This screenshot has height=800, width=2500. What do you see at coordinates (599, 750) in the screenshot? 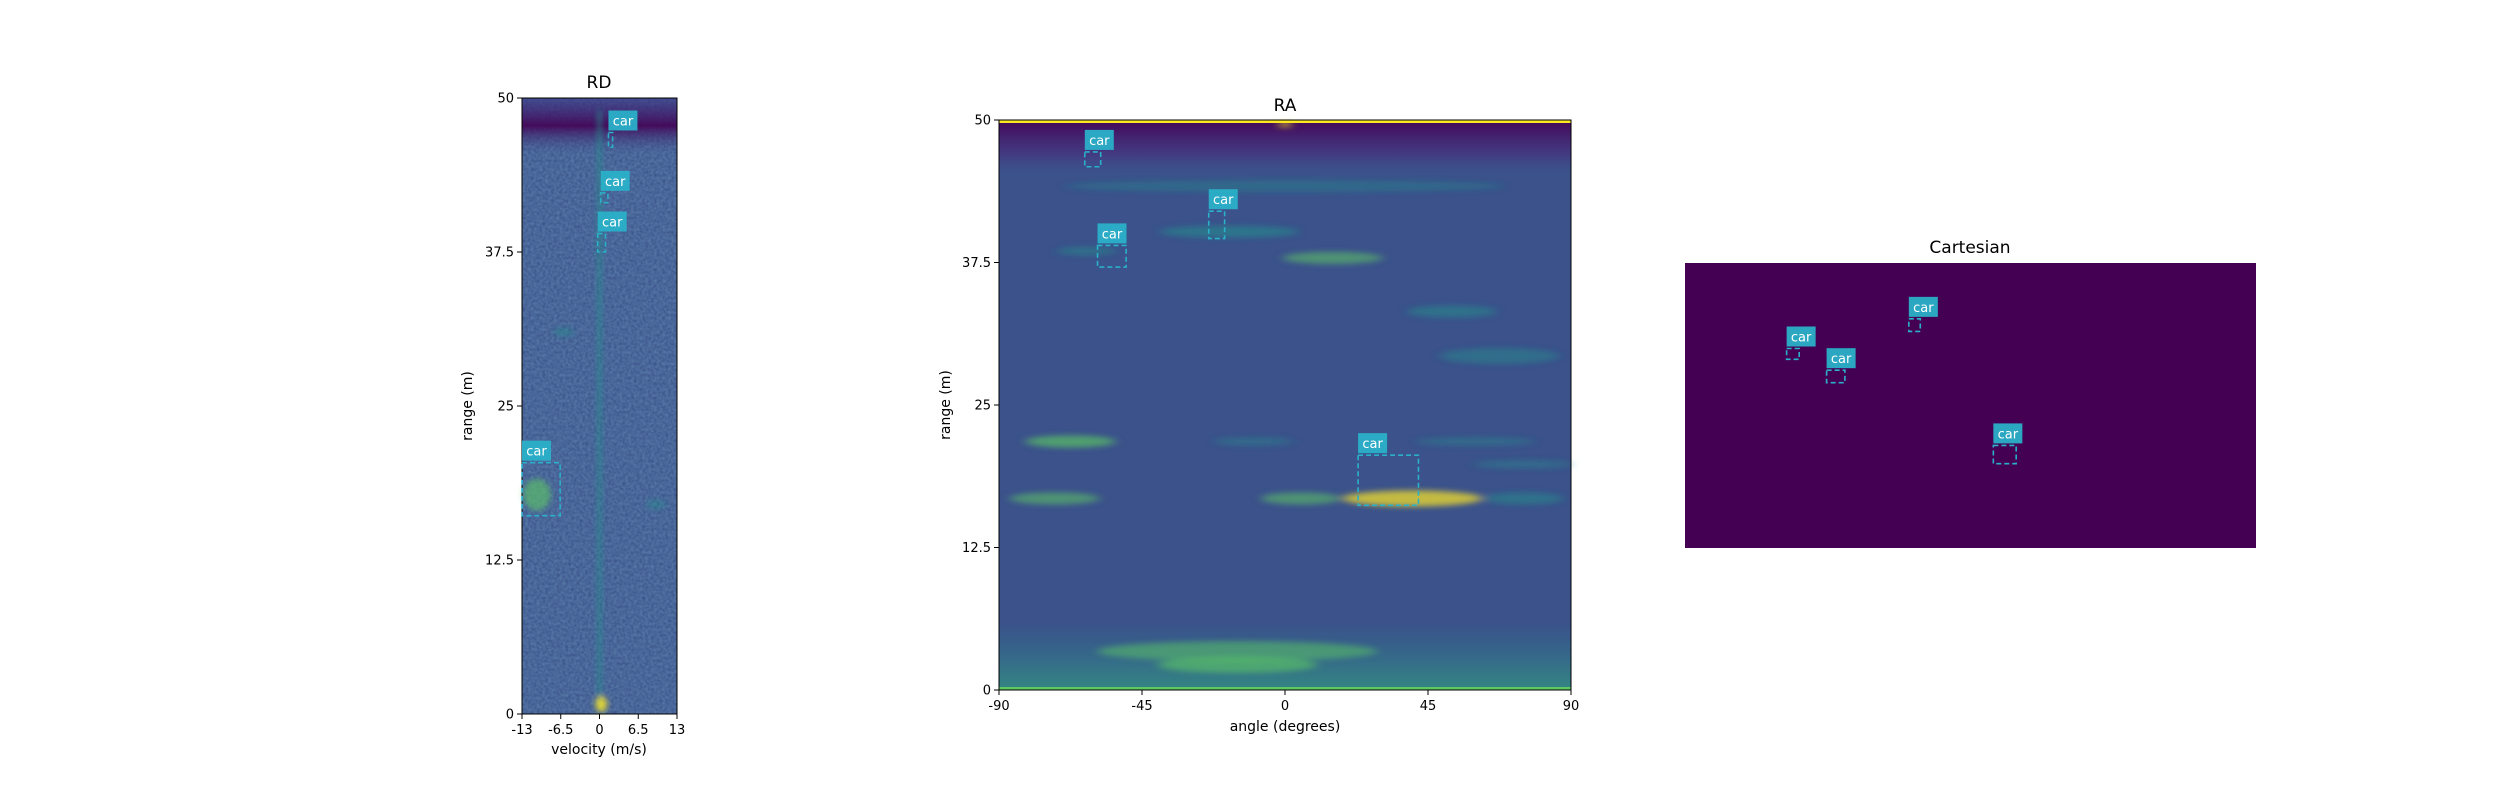
I see `rd-xlabel: velocity (m/s)` at bounding box center [599, 750].